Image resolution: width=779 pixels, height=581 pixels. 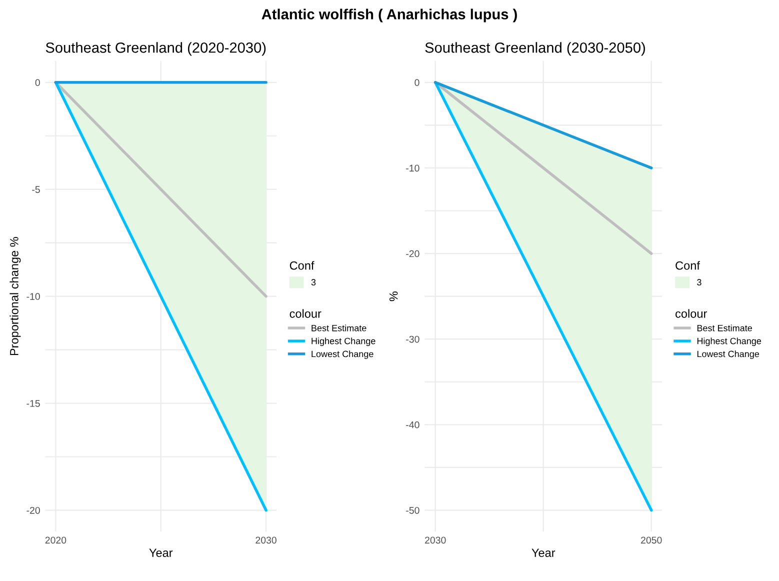 What do you see at coordinates (651, 540) in the screenshot?
I see `x-tick-label: 2050` at bounding box center [651, 540].